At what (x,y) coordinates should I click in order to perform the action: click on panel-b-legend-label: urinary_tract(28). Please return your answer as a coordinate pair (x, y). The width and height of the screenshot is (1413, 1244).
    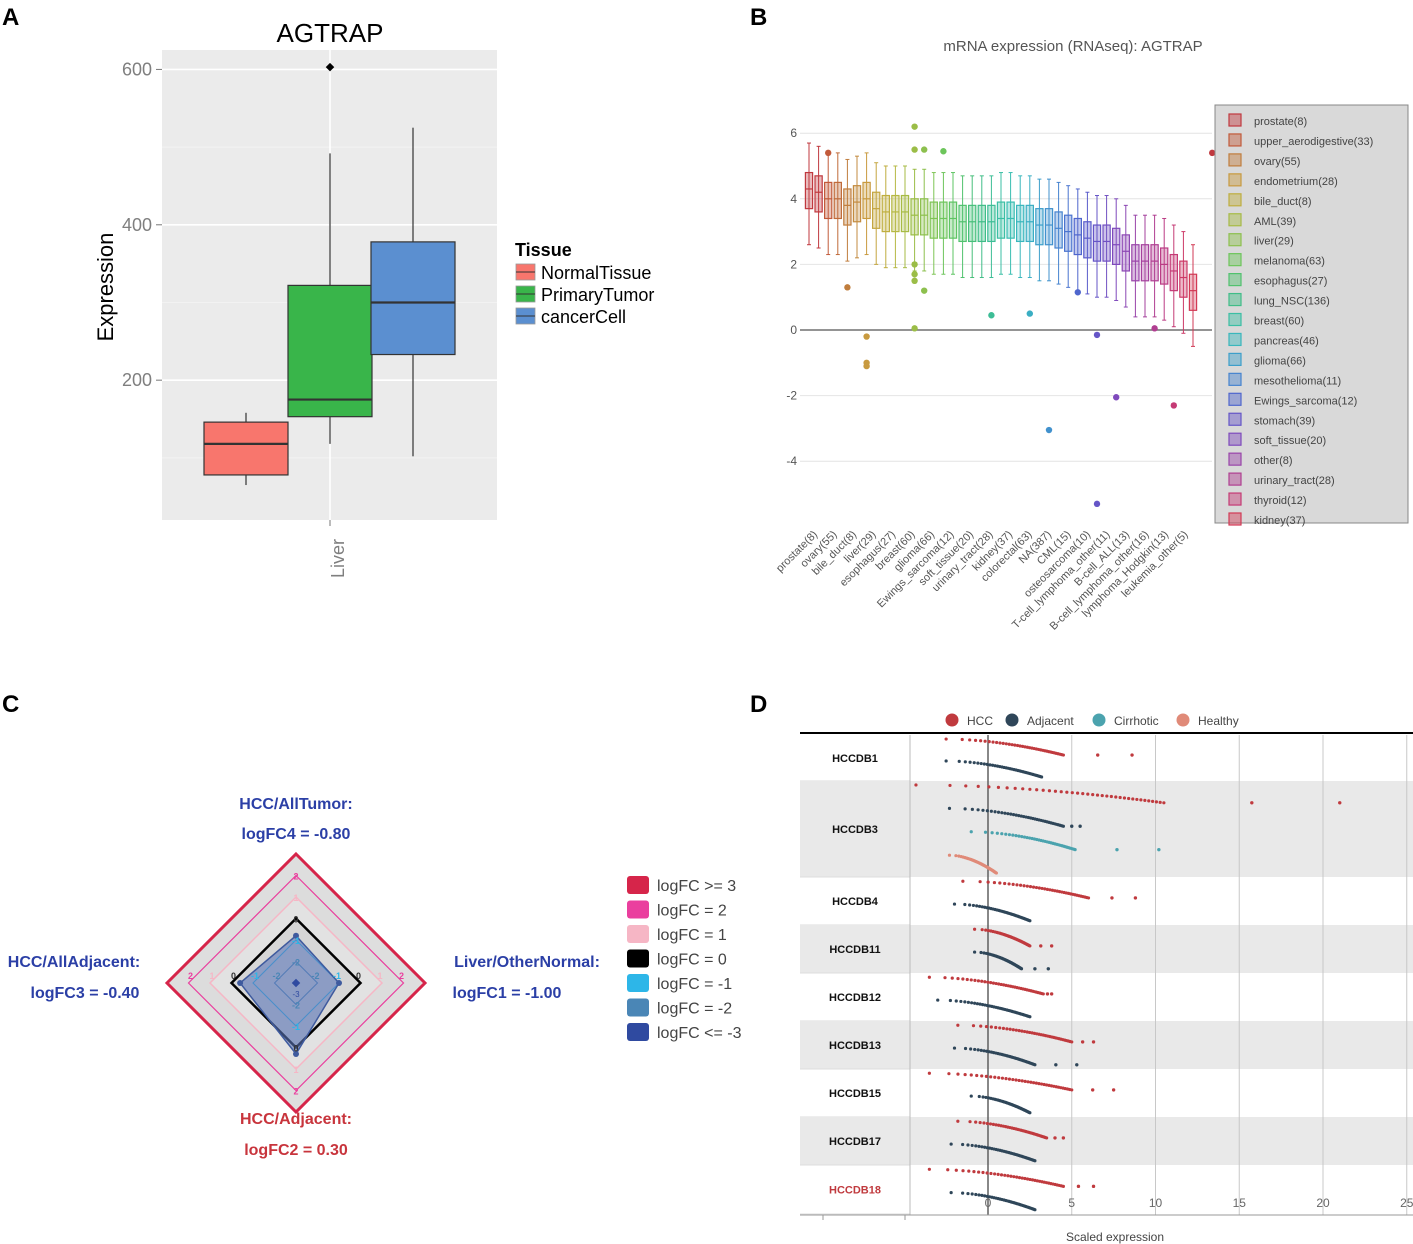
    Looking at the image, I should click on (1294, 481).